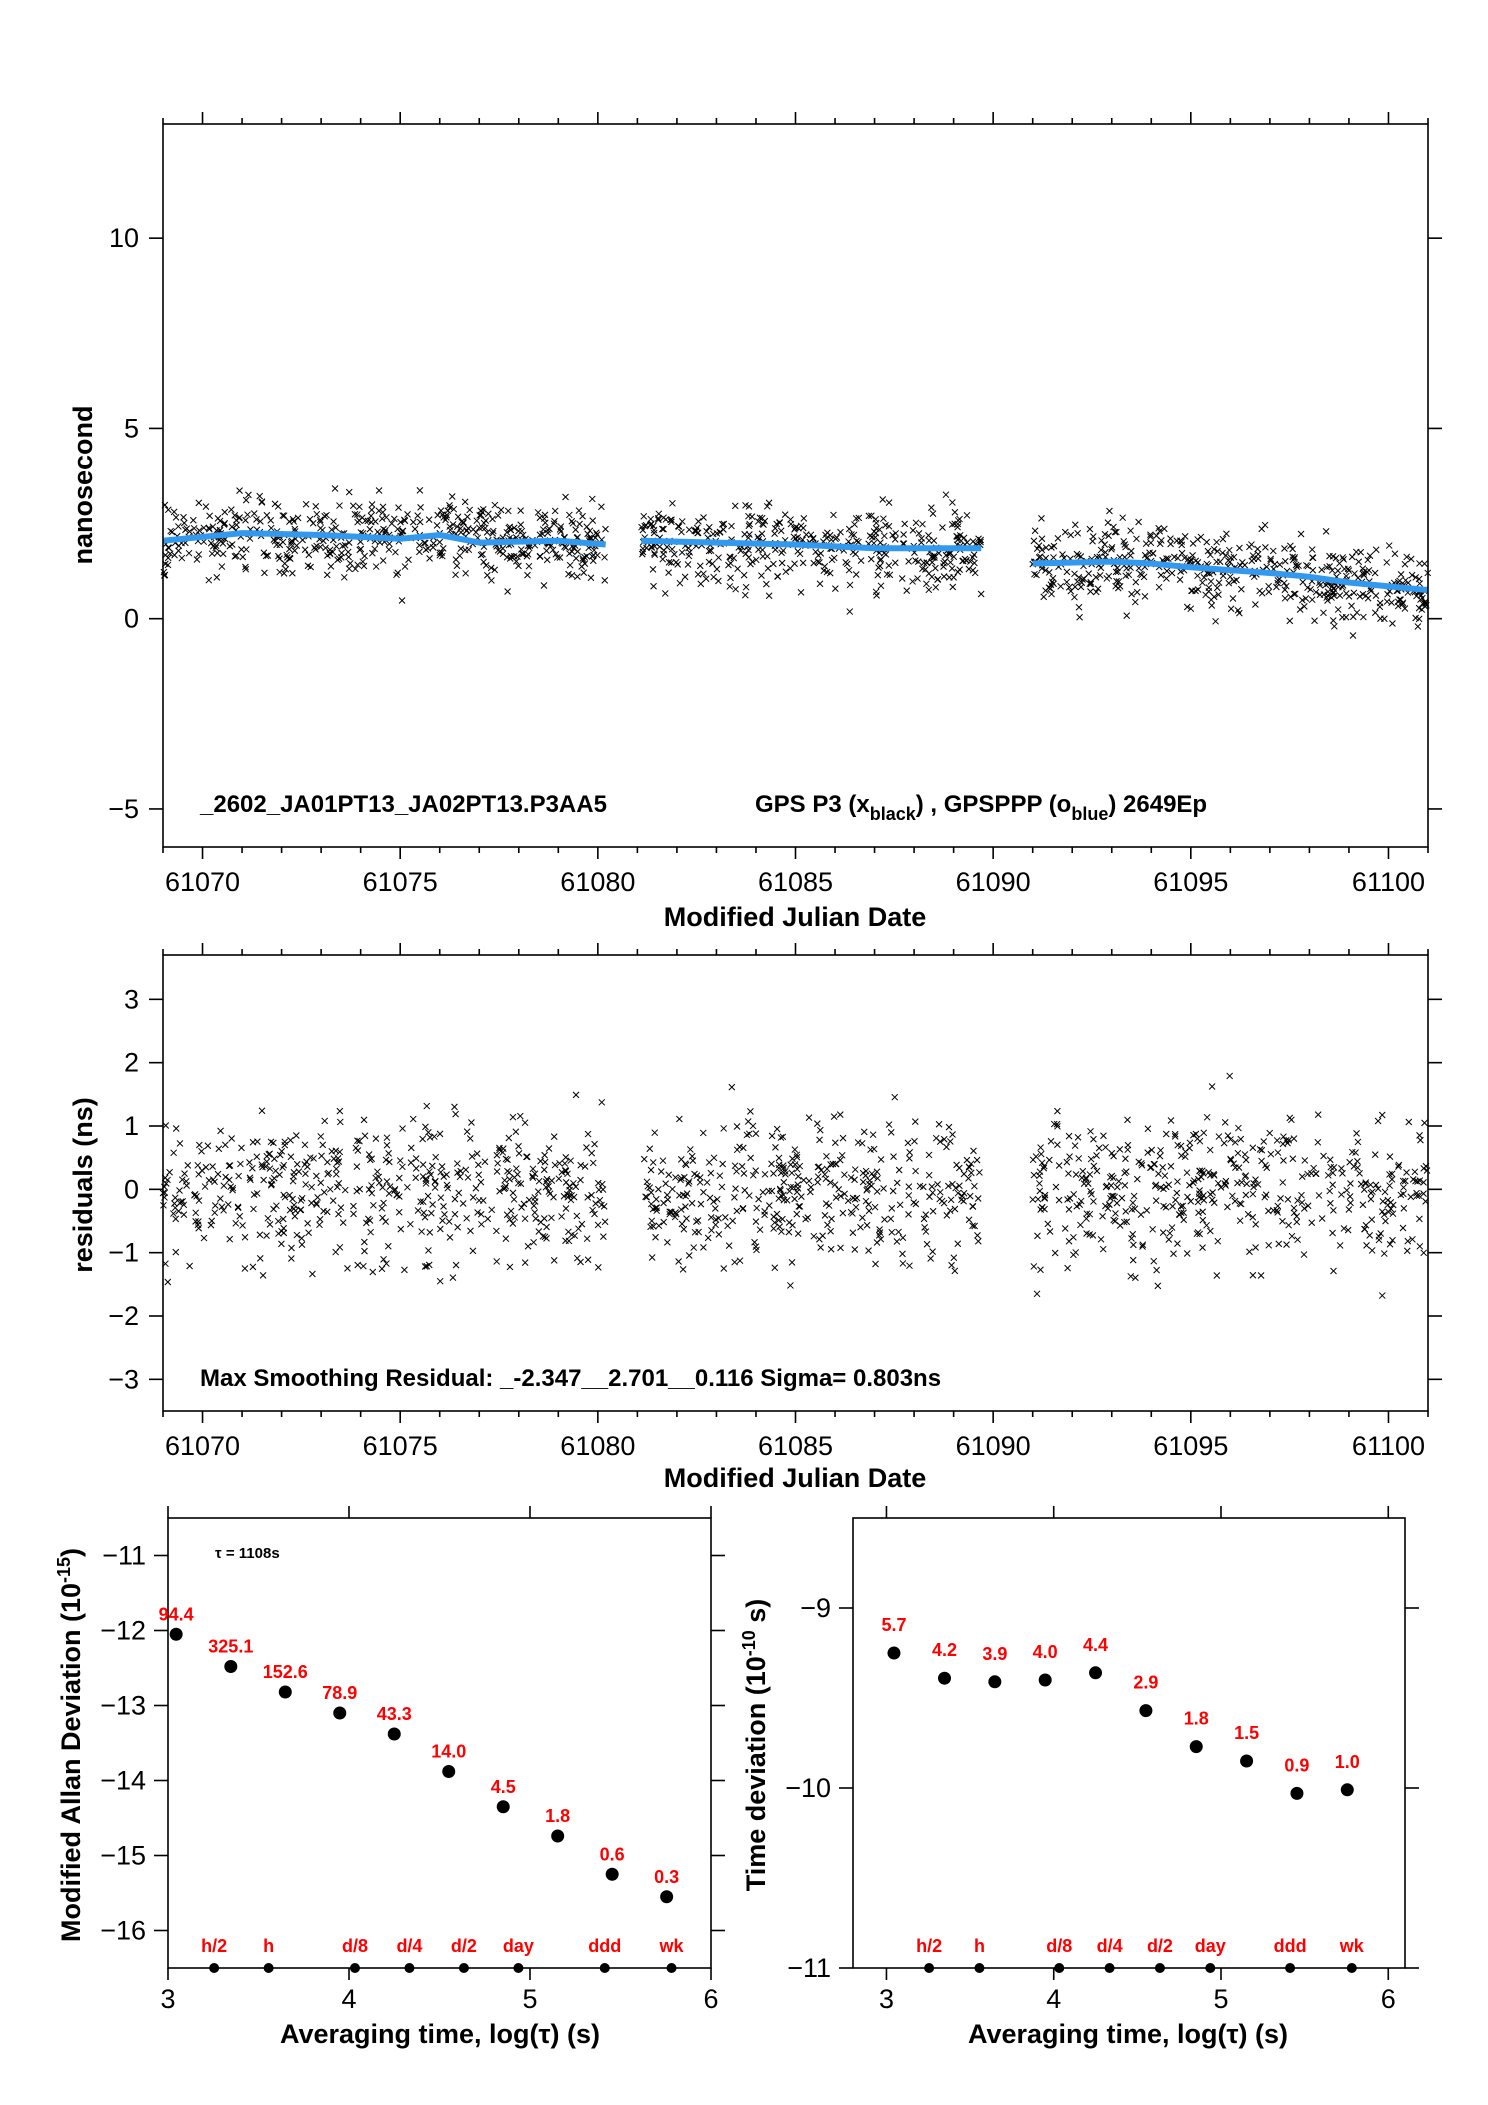 The width and height of the screenshot is (1488, 2105). I want to click on time-series-xtick-label: 61085, so click(795, 882).